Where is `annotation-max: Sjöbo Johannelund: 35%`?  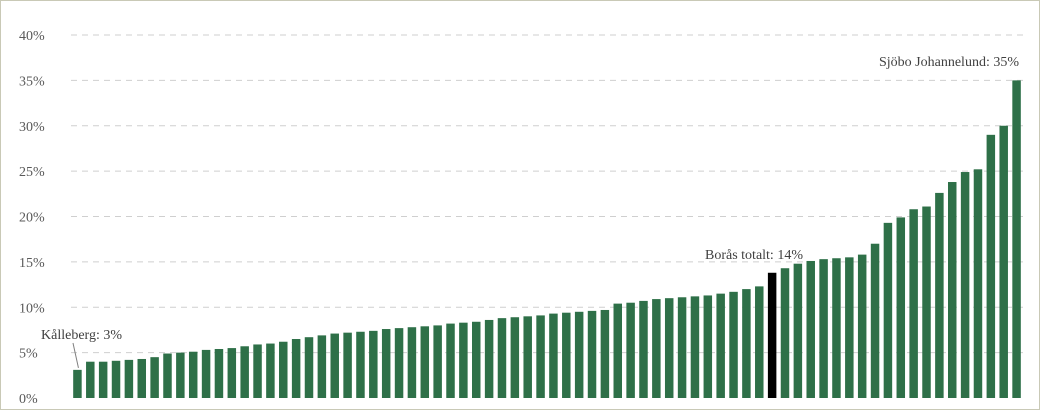 annotation-max: Sjöbo Johannelund: 35% is located at coordinates (949, 62).